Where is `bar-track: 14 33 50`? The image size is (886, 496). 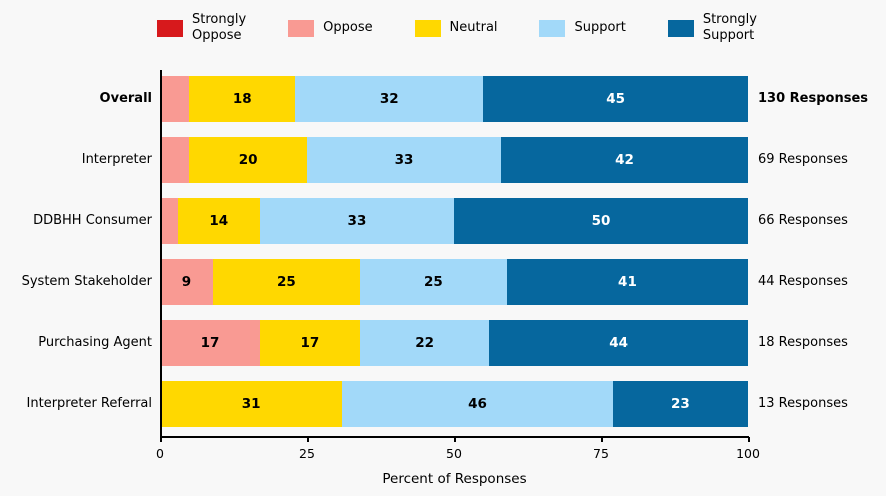 bar-track: 14 33 50 is located at coordinates (454, 220).